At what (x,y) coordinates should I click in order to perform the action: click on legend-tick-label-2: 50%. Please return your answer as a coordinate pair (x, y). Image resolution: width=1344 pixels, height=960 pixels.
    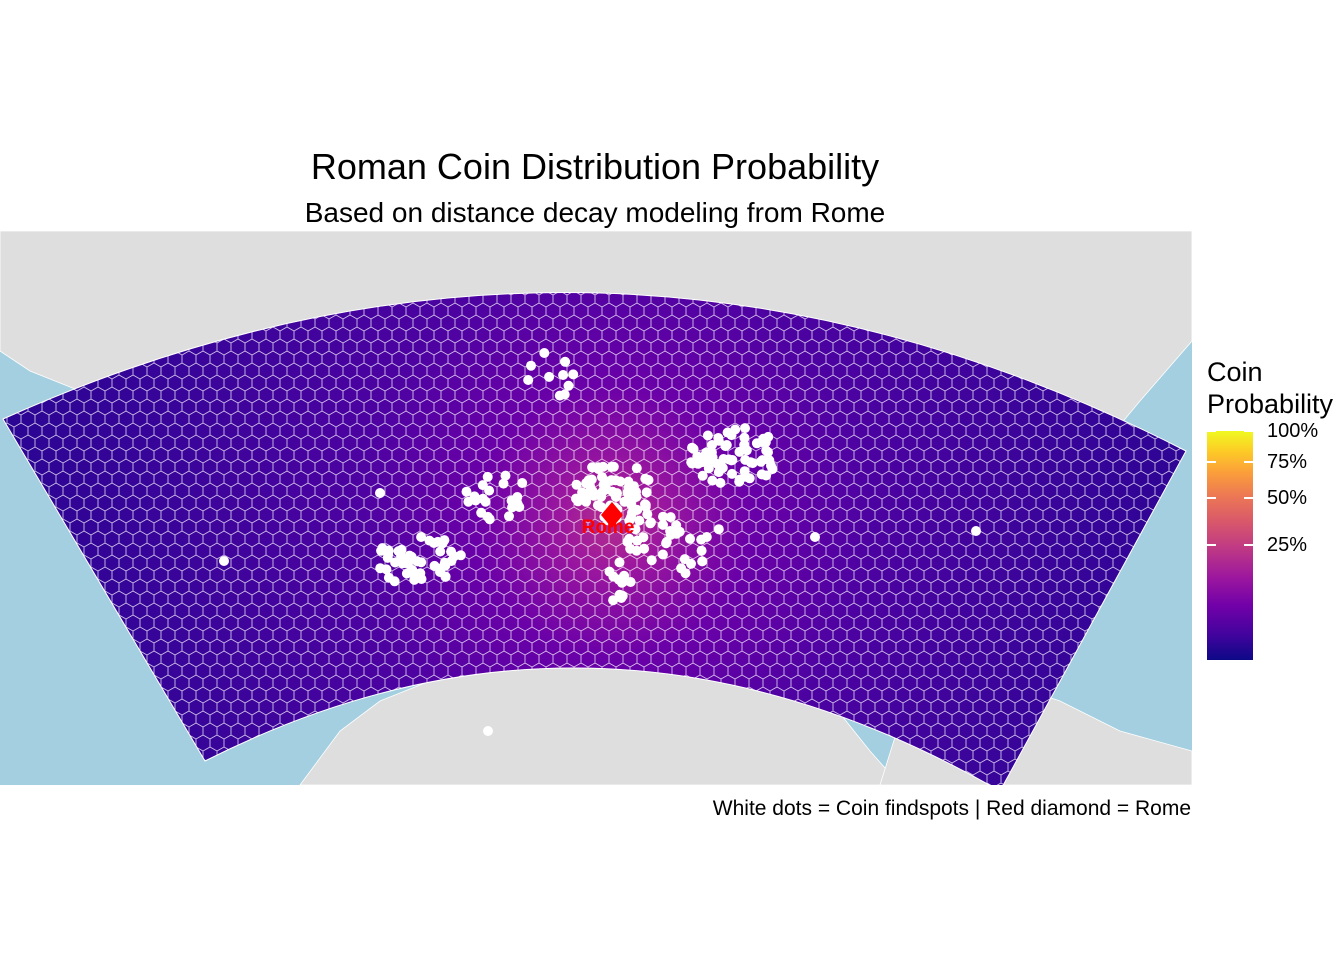
    Looking at the image, I should click on (1287, 497).